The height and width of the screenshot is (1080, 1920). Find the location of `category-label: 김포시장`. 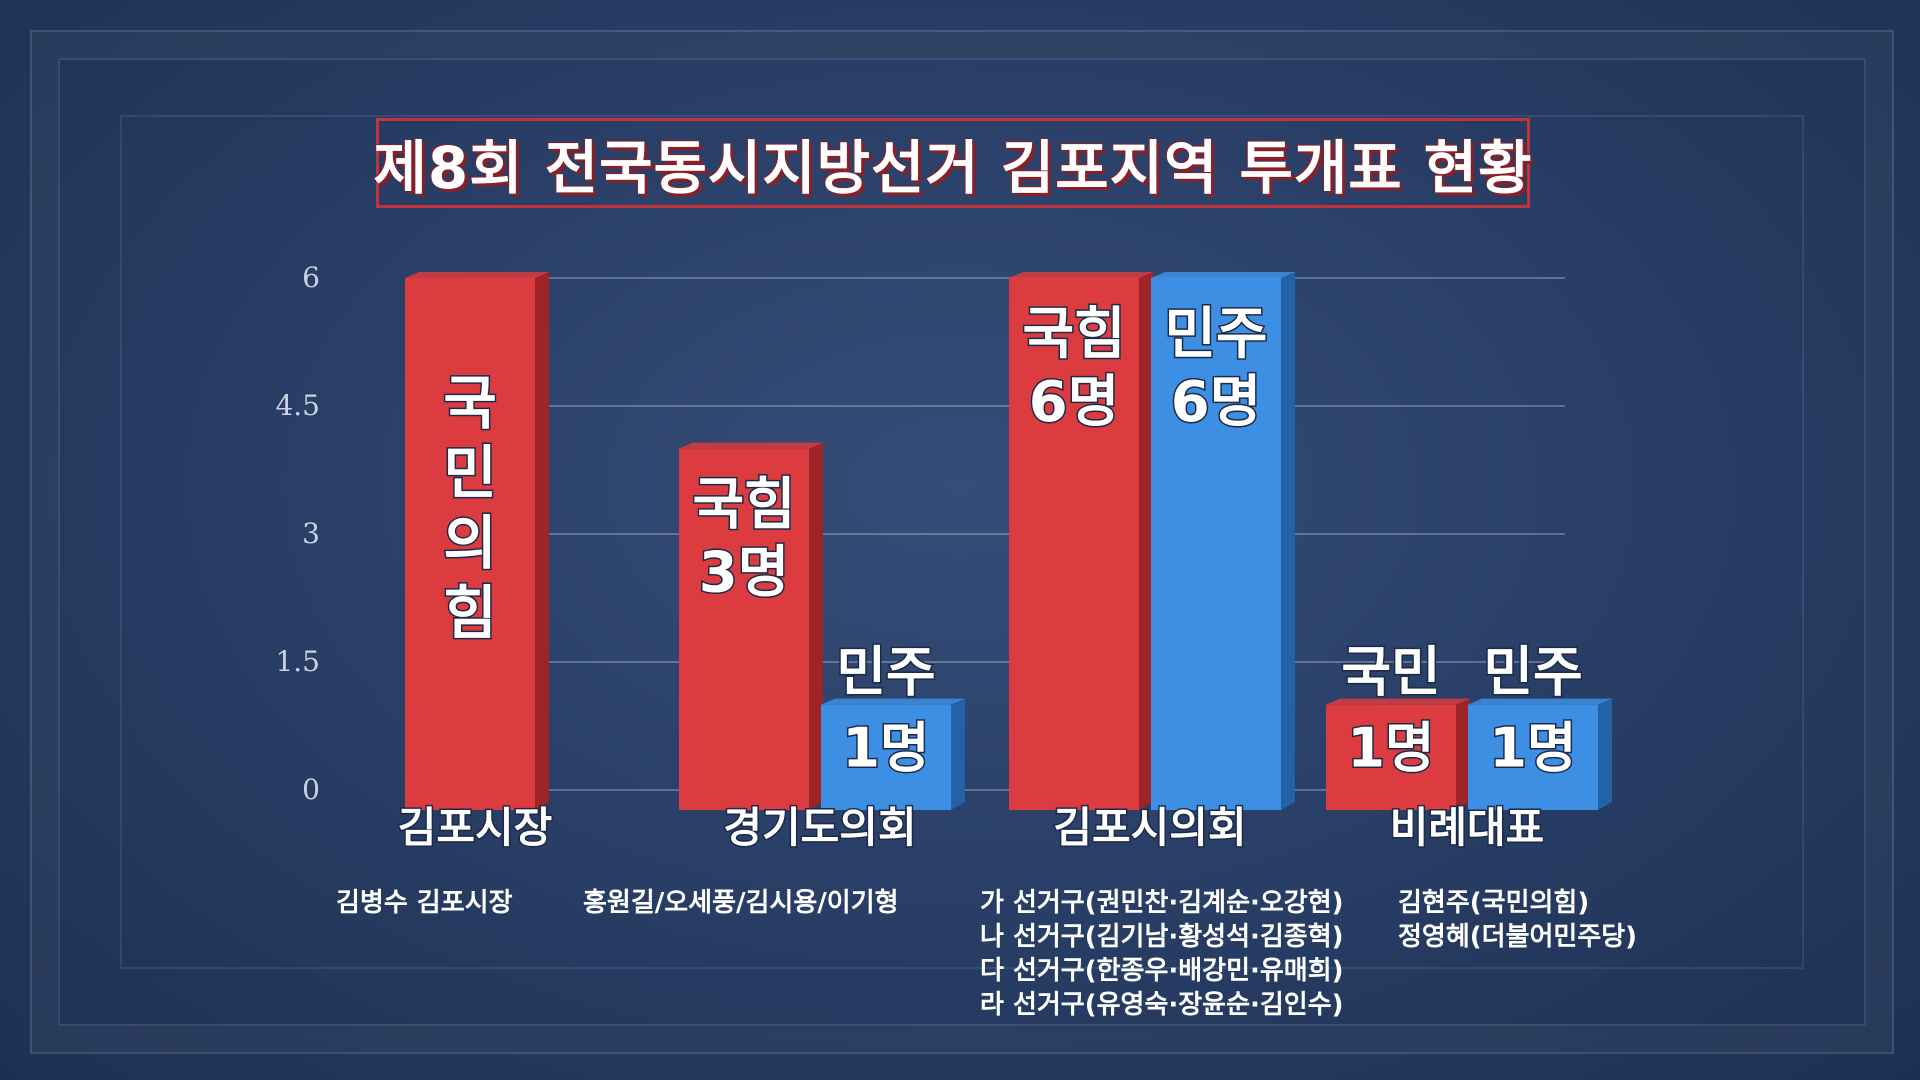

category-label: 김포시장 is located at coordinates (475, 827).